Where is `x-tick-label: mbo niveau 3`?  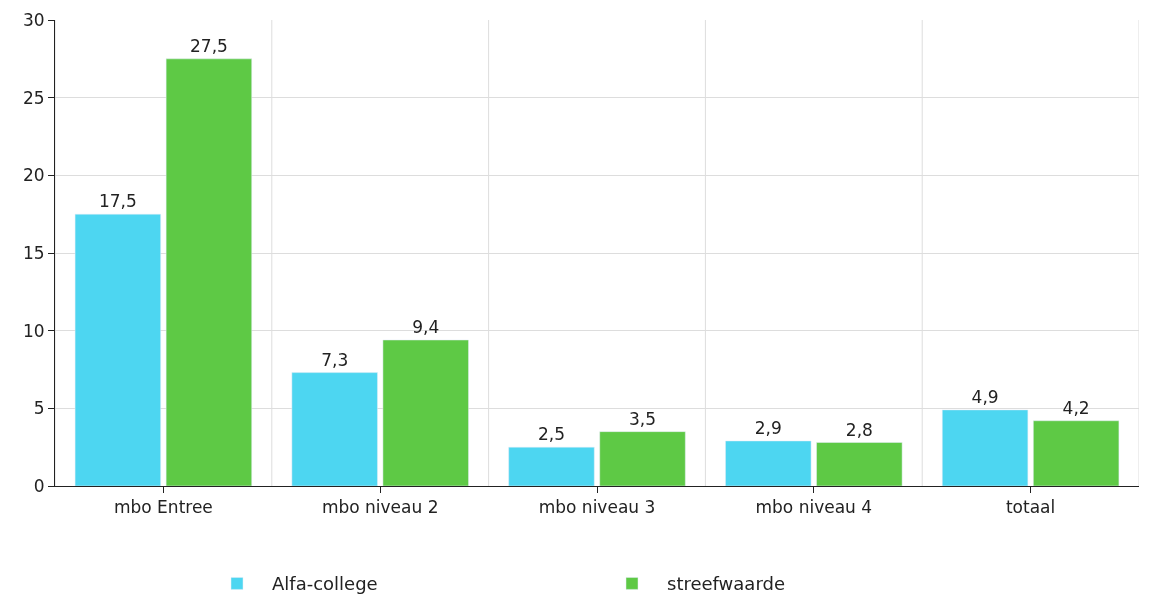
x-tick-label: mbo niveau 3 is located at coordinates (597, 507).